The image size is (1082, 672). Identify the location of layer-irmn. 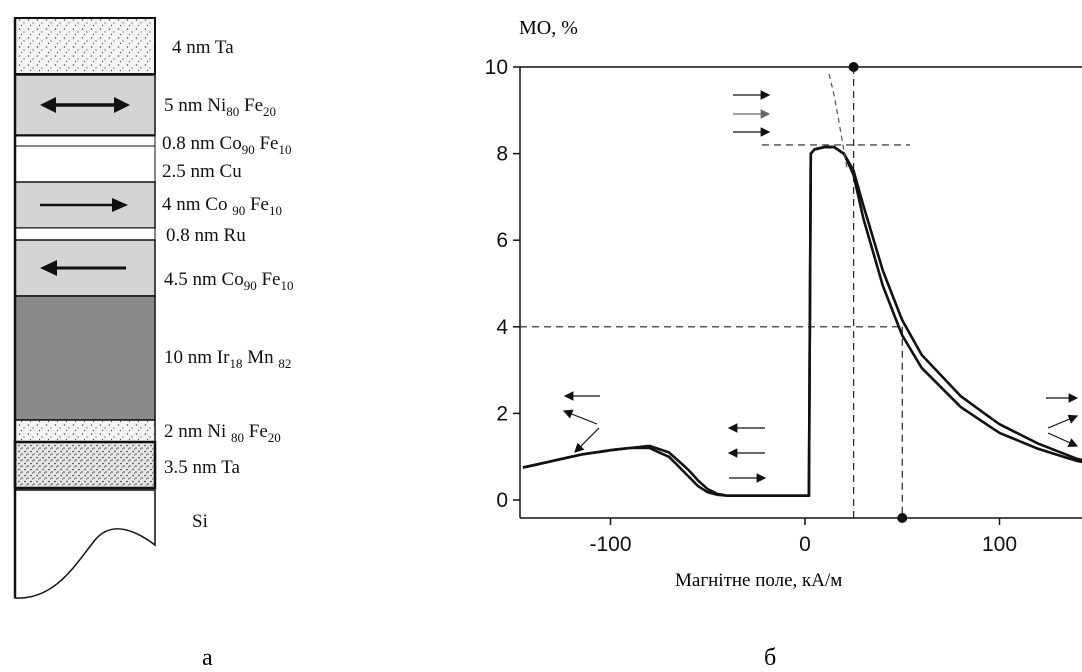
(85, 358).